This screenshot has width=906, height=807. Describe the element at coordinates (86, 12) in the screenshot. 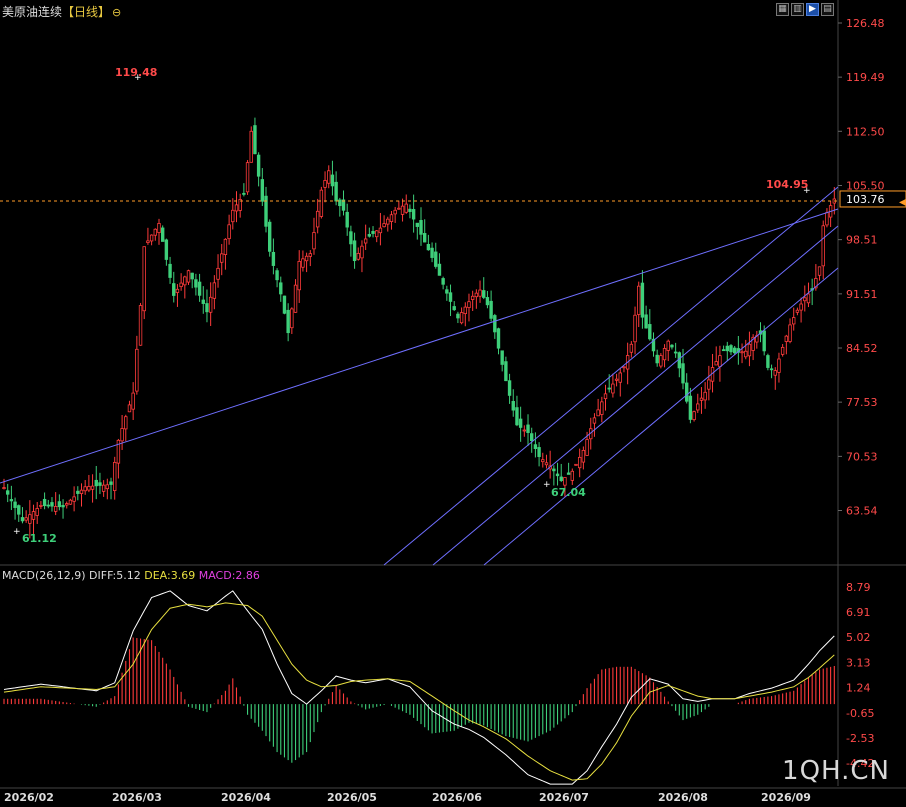

I see `period-label: 【日线】` at that location.